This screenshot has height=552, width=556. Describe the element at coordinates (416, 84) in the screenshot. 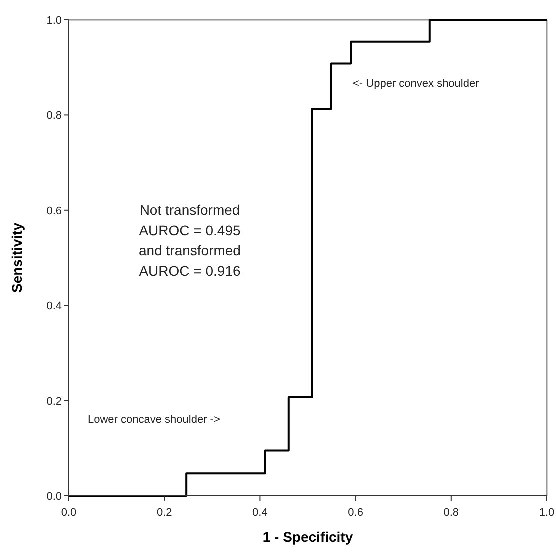

I see `annotation: <- Upper convex shoulder` at that location.